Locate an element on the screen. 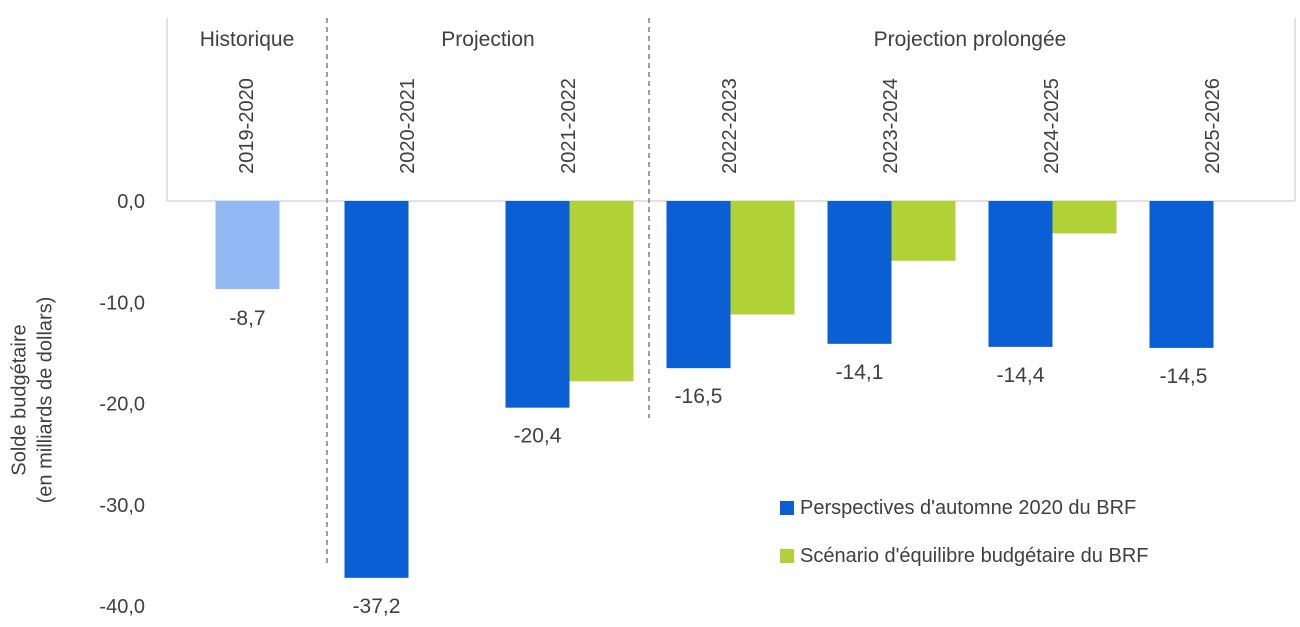 This screenshot has height=627, width=1300. legend-label-perspectives: Perspectives d'automne 2020 du BRF is located at coordinates (968, 508).